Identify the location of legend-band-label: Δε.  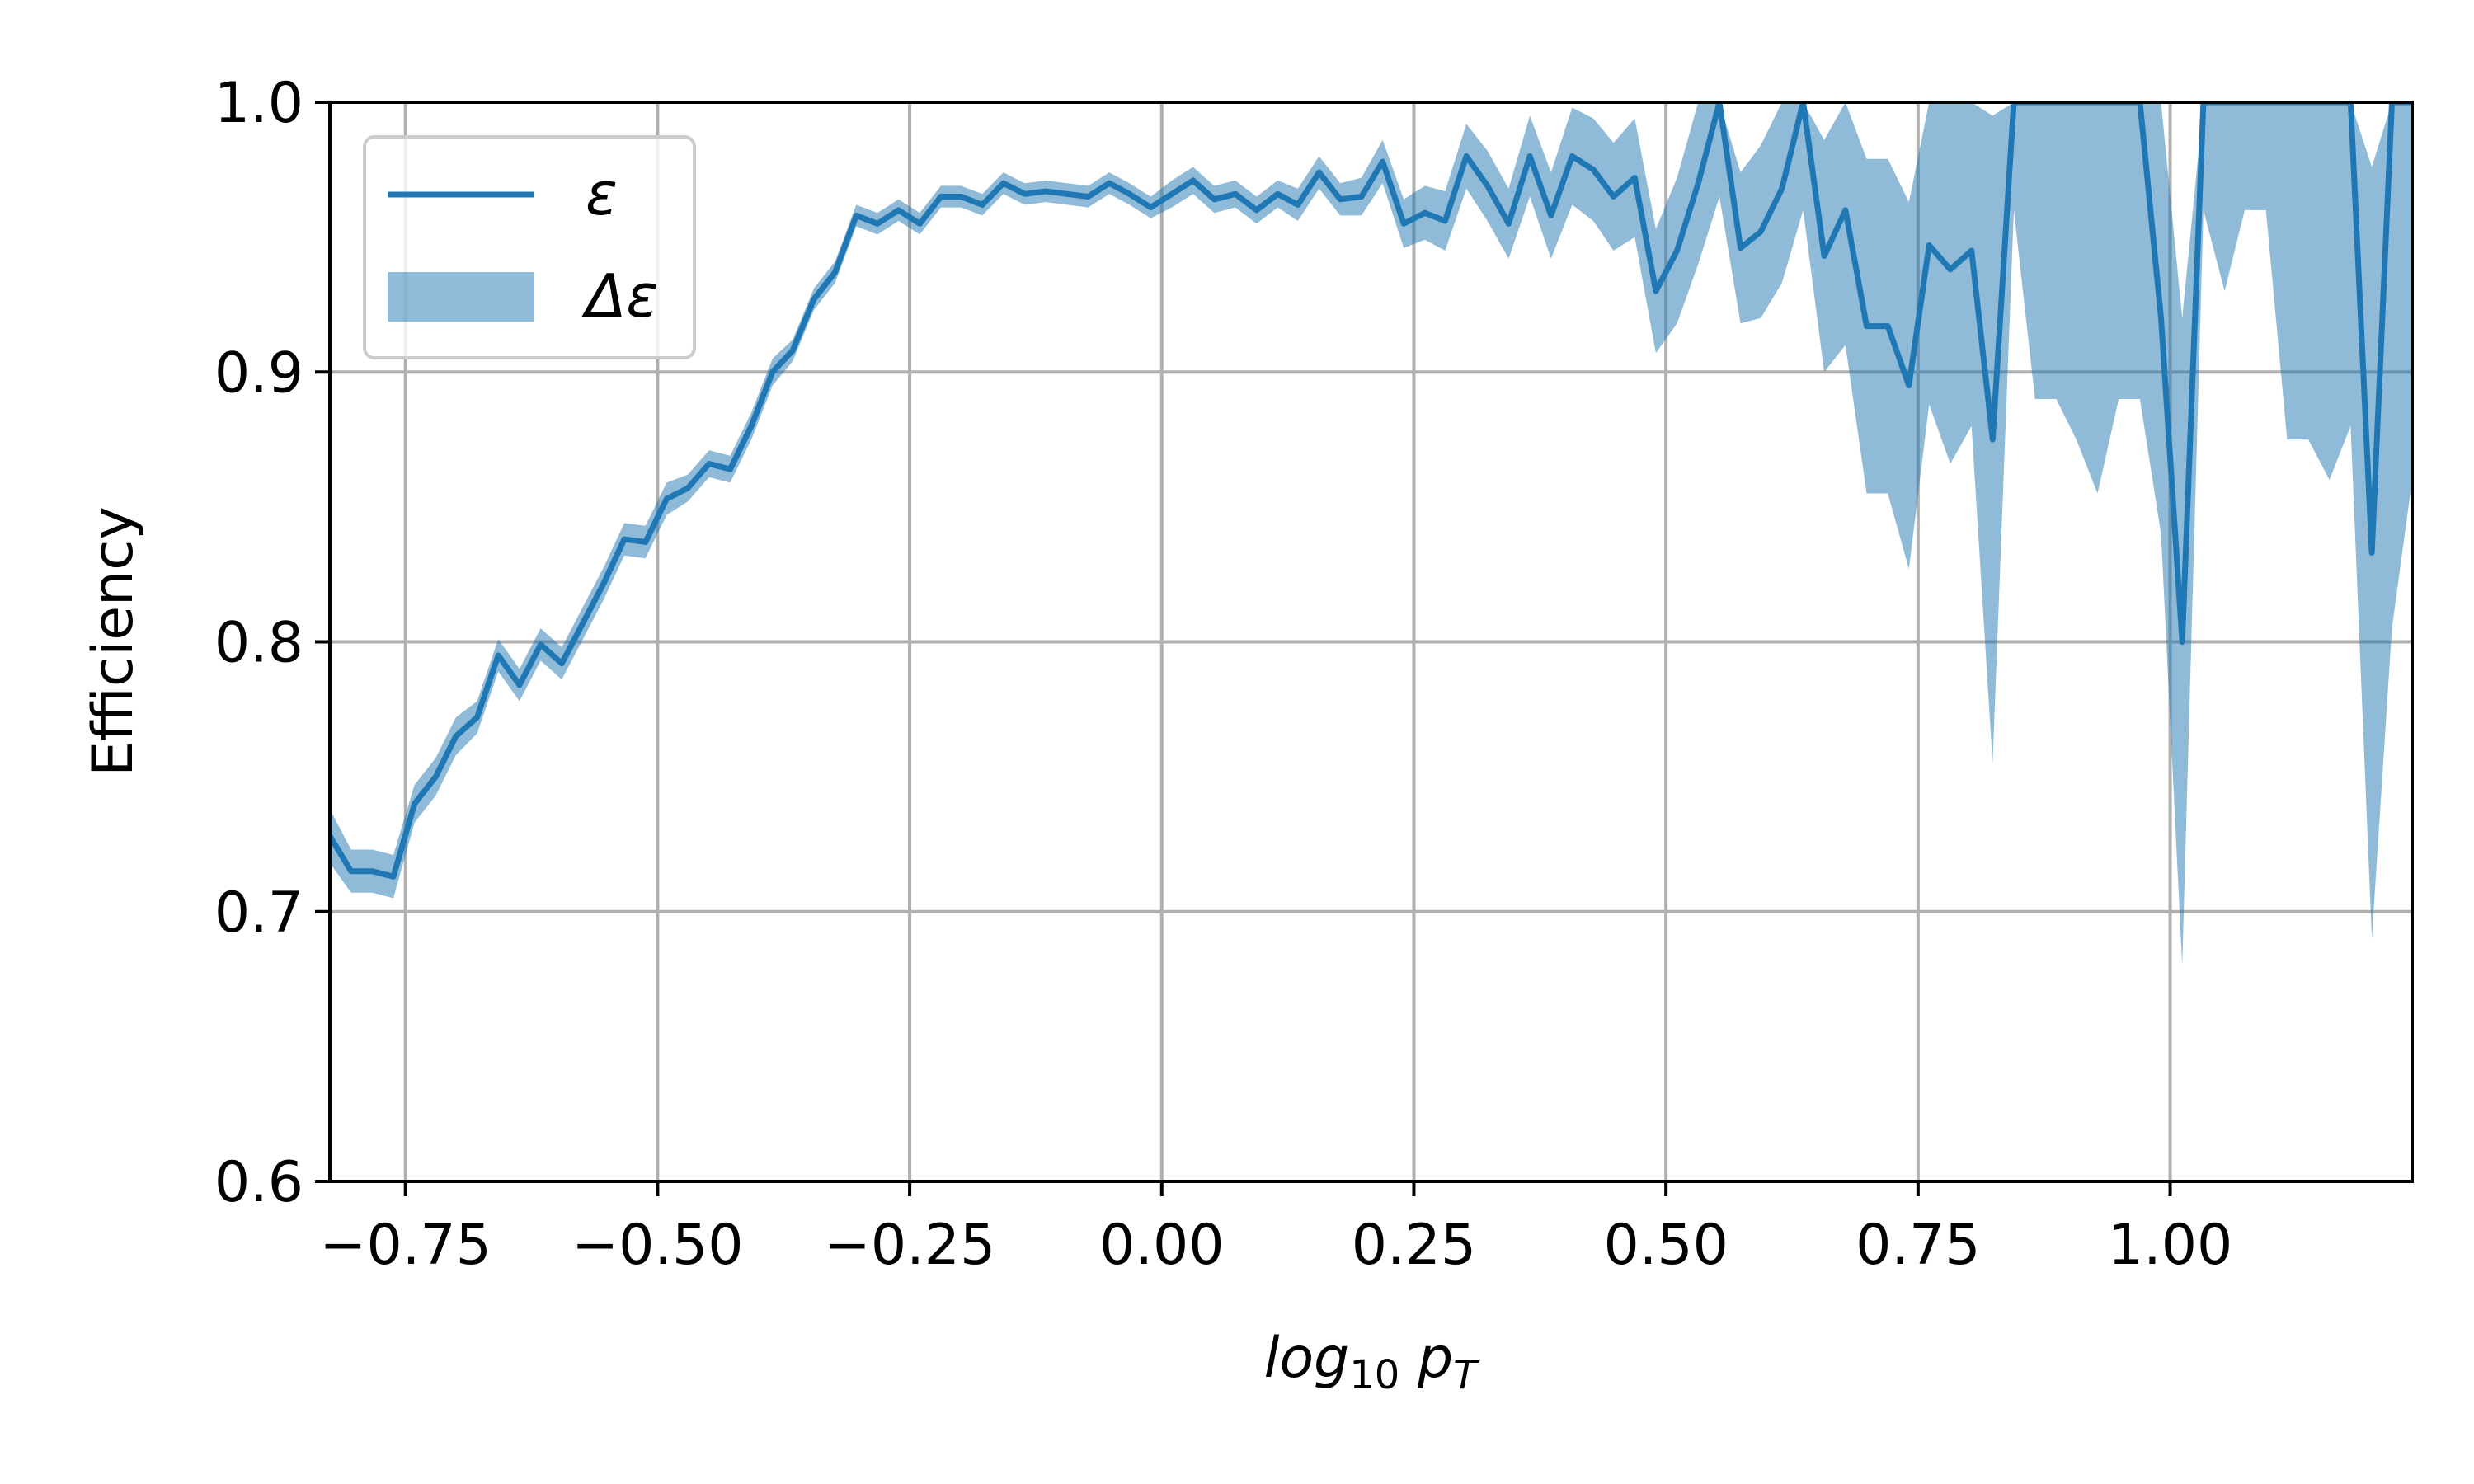
(619, 296).